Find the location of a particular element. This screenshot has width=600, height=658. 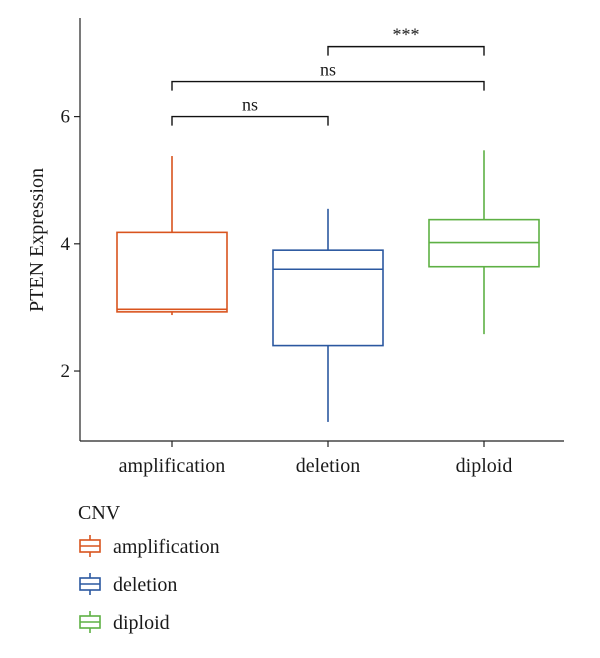

significance-brackets: ns ns *** is located at coordinates (328, 75).